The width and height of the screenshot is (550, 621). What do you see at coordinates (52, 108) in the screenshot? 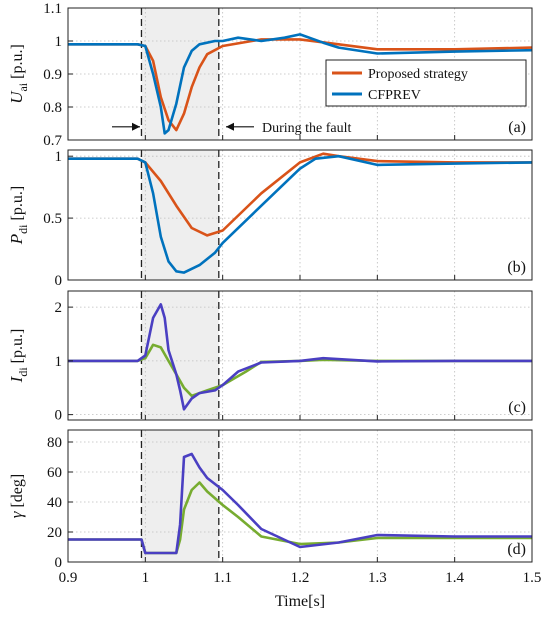
I see `y-tick-label: 0.8` at bounding box center [52, 108].